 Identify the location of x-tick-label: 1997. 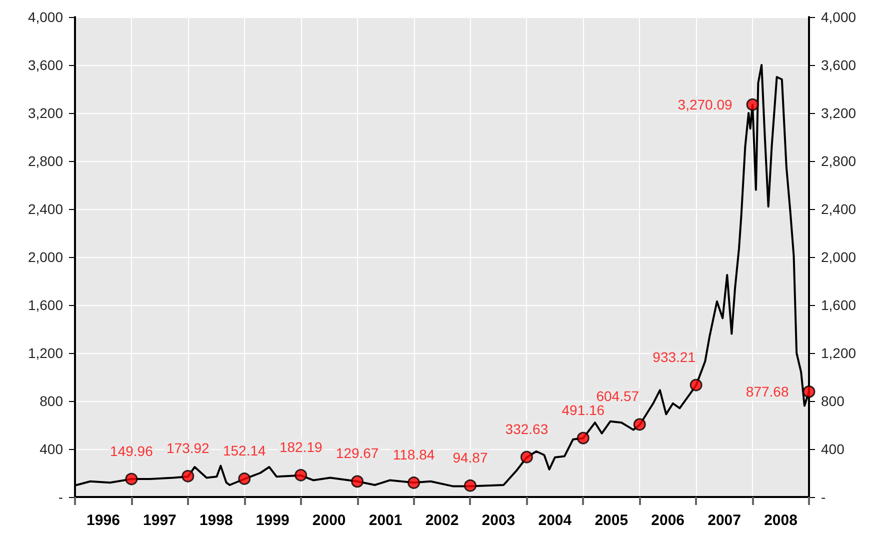
(159, 520).